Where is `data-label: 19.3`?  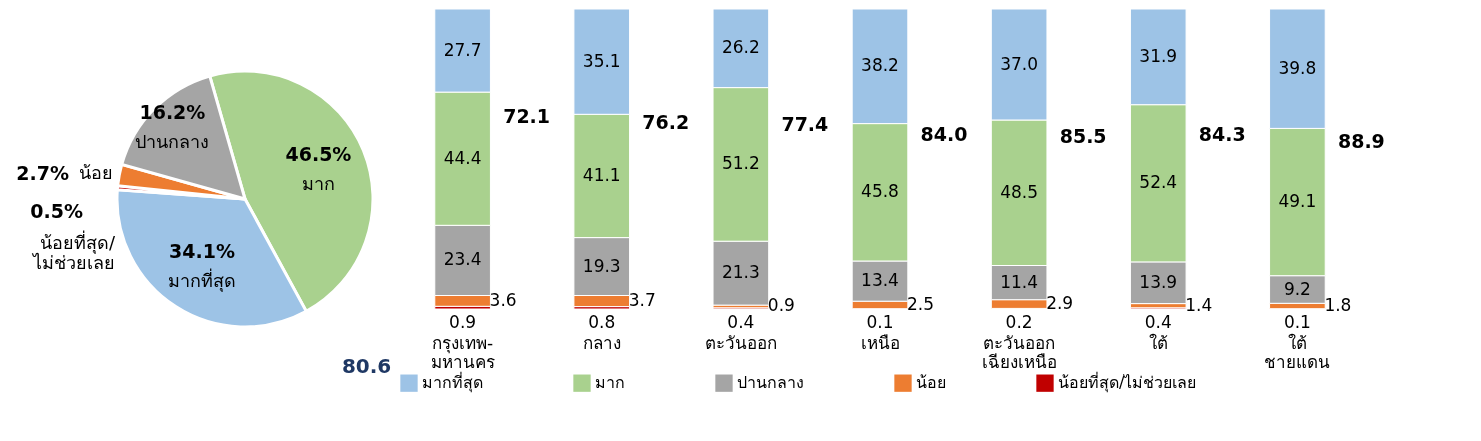 data-label: 19.3 is located at coordinates (601, 265).